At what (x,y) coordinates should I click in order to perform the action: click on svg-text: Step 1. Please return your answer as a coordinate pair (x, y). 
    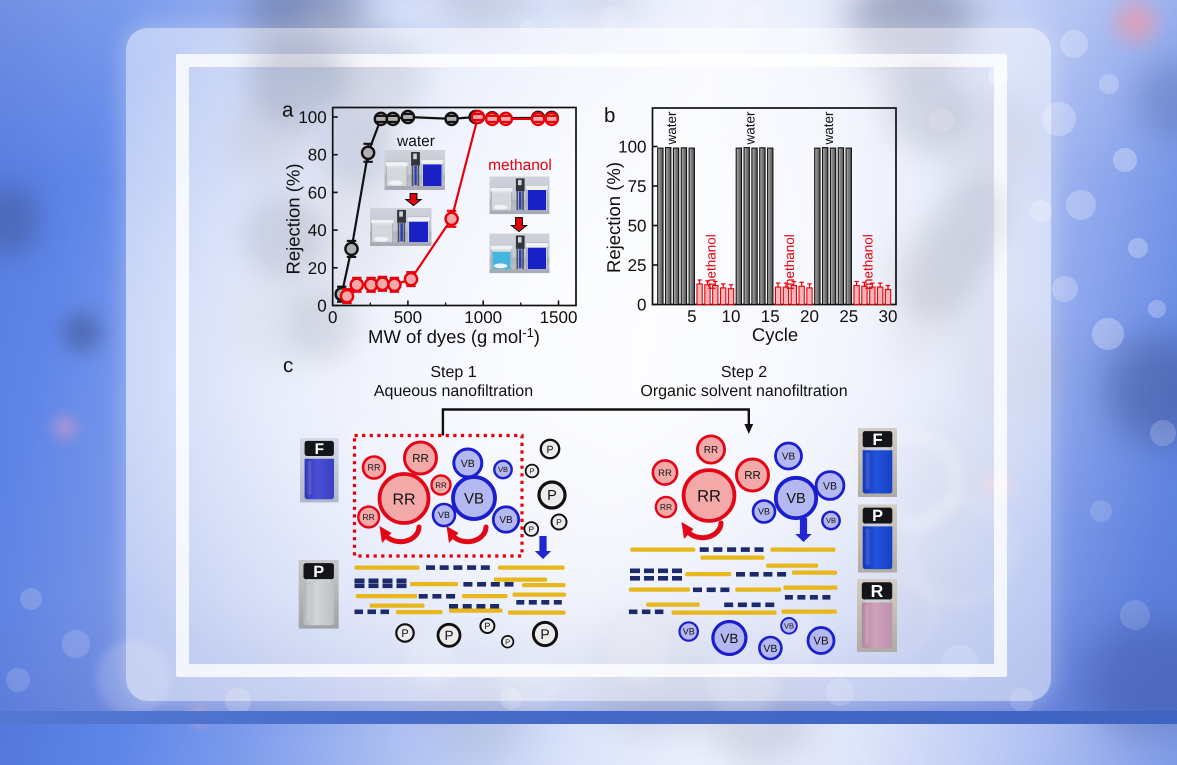
    Looking at the image, I should click on (453, 372).